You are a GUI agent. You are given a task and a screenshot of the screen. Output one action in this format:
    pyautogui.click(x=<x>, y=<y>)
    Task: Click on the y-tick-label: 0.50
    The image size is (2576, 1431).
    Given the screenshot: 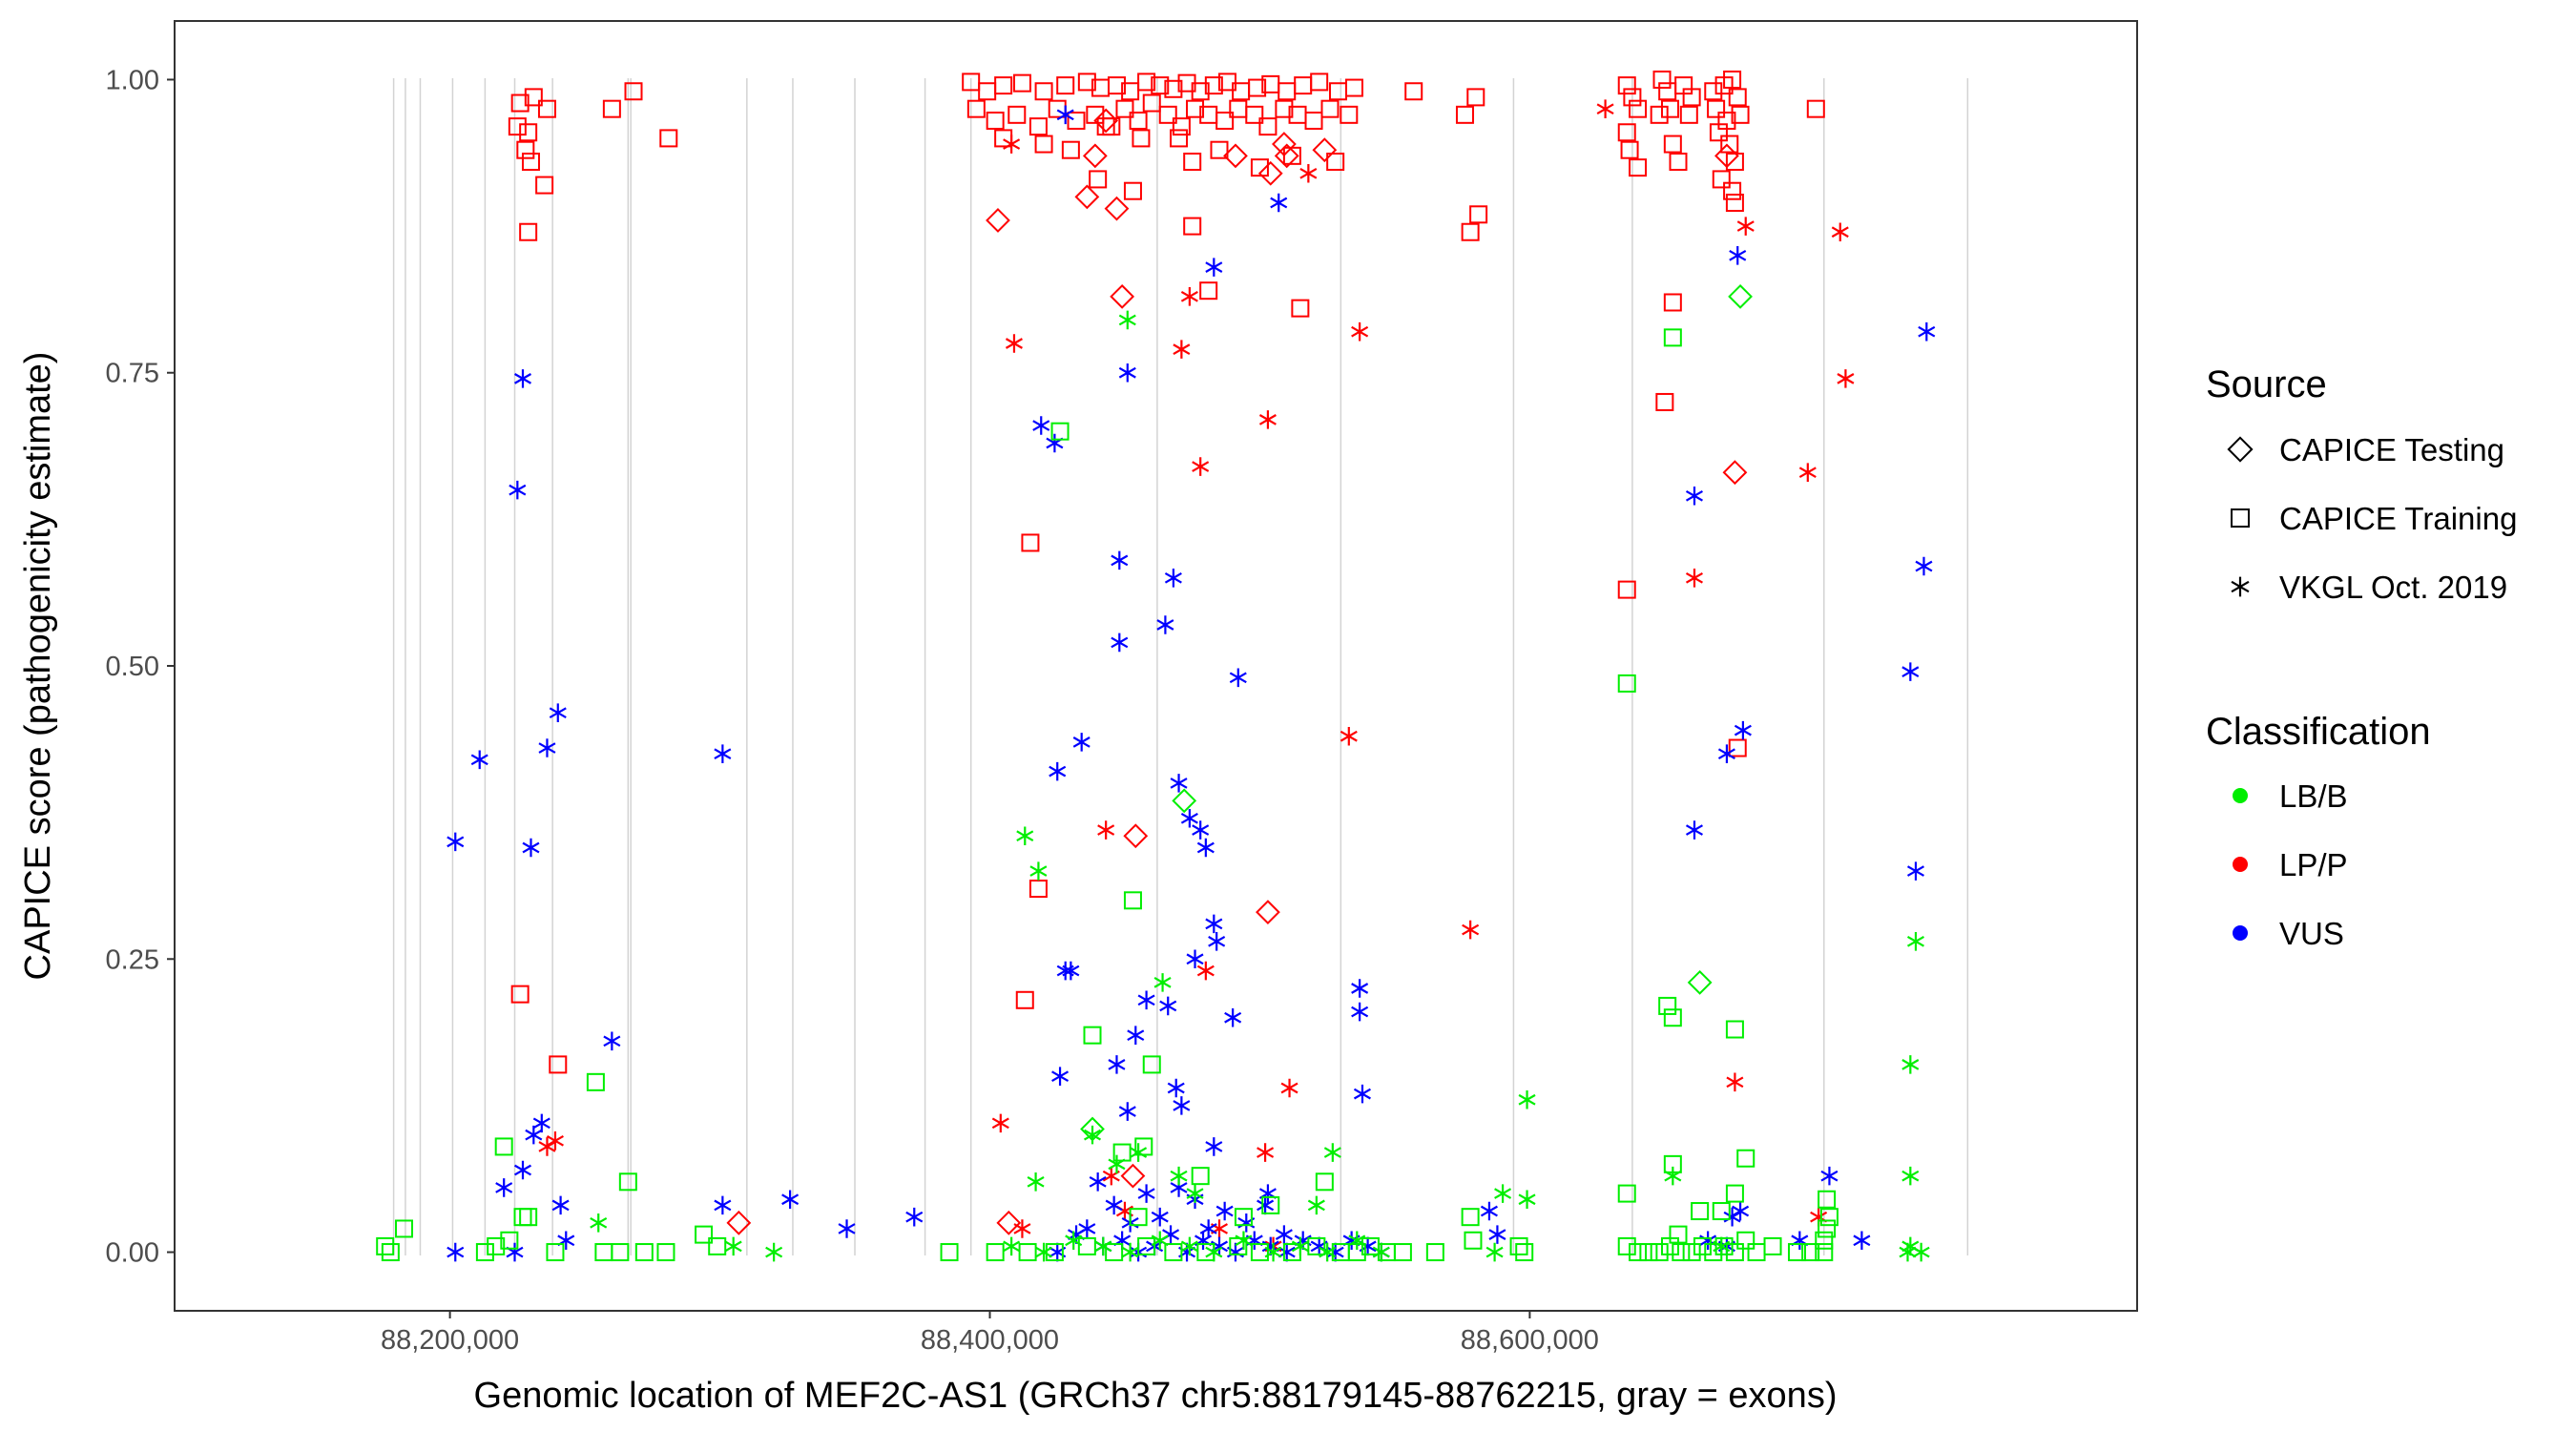 What is the action you would take?
    pyautogui.click(x=132, y=667)
    